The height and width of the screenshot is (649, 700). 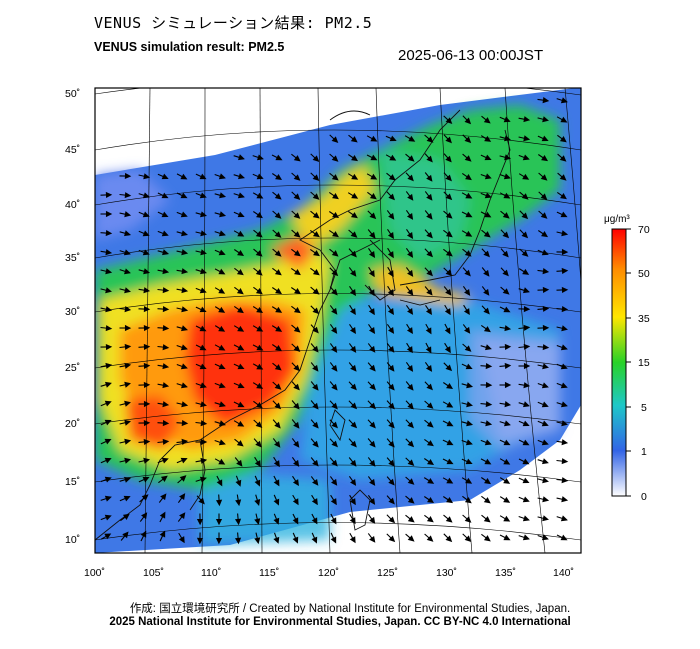 I want to click on colorbar-tick-5: 5, so click(x=644, y=408).